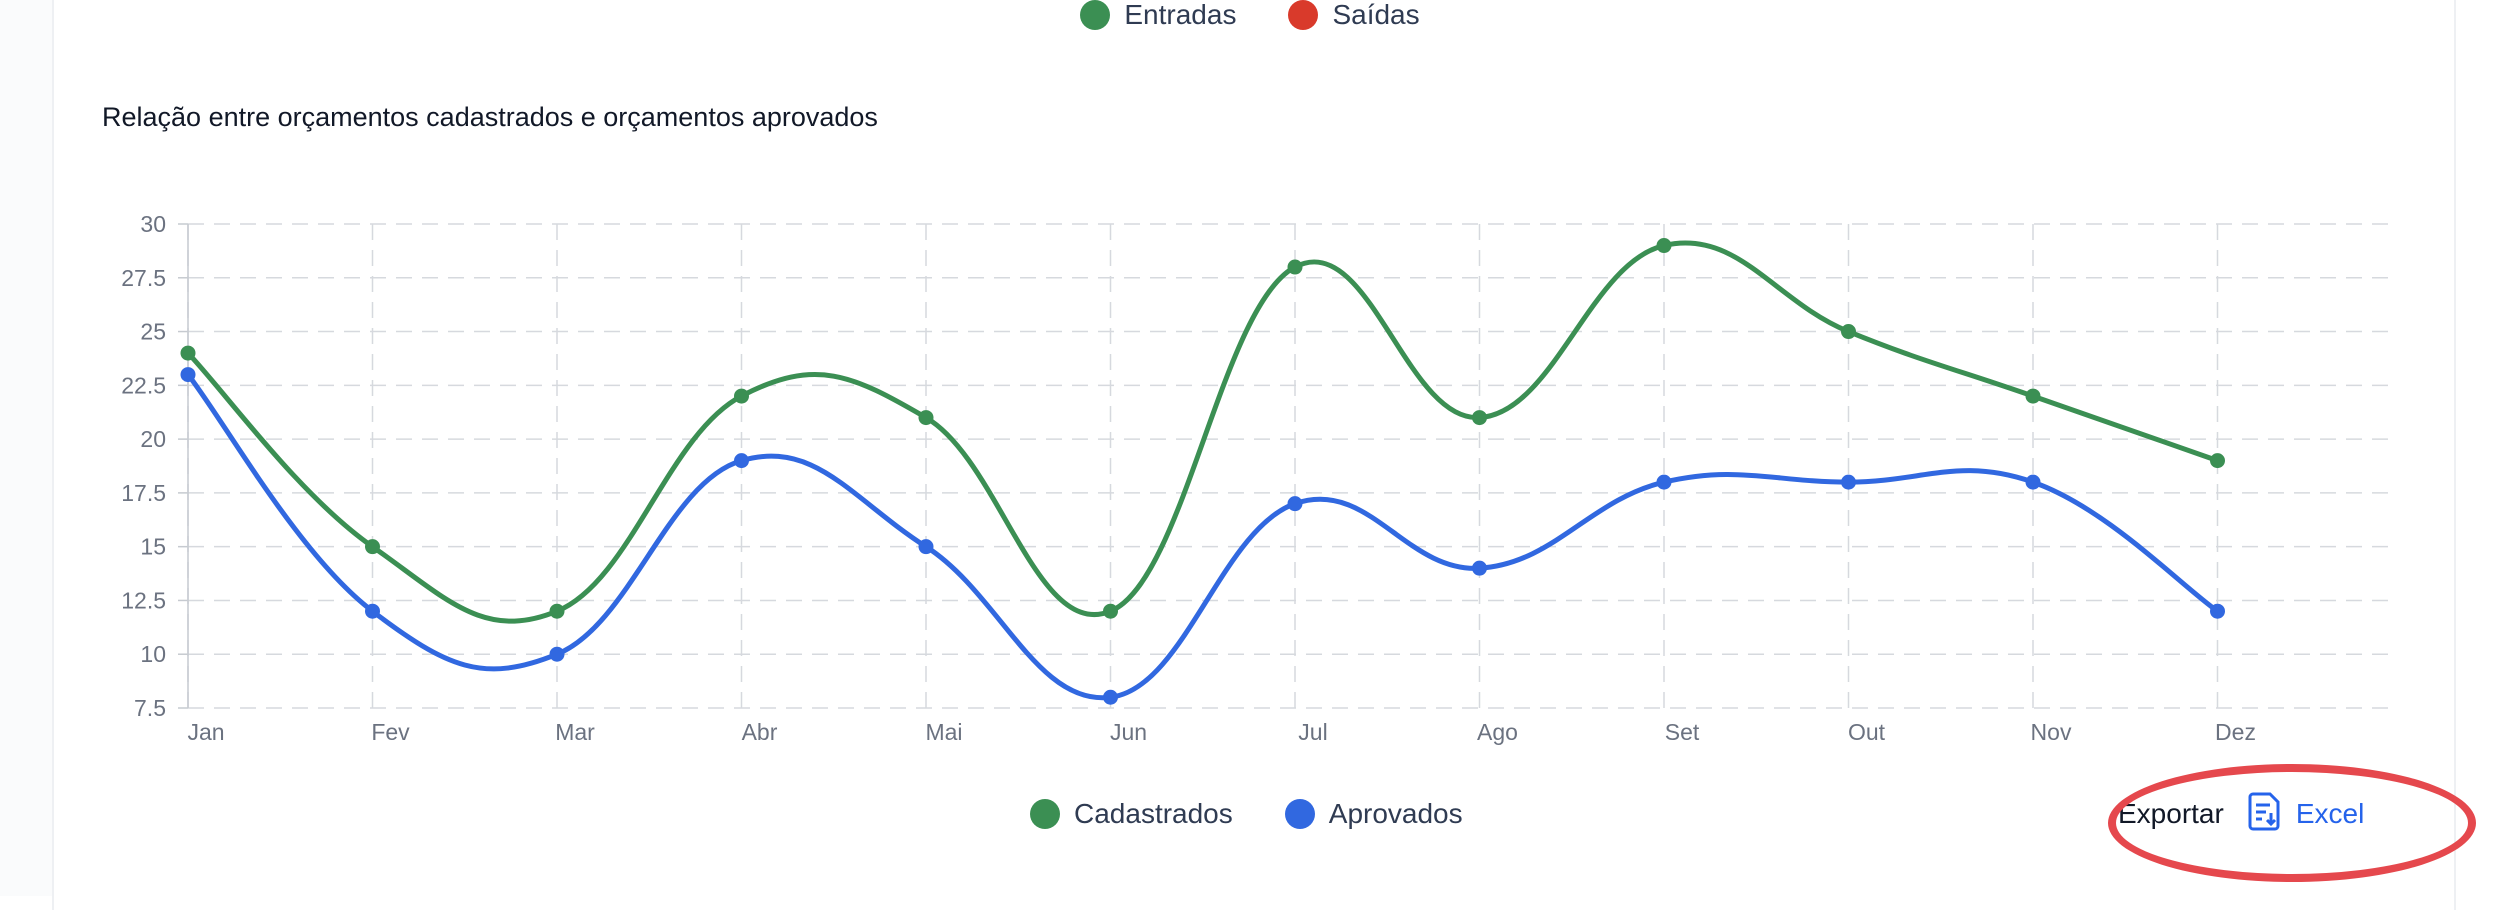 The image size is (2500, 910). I want to click on y-tick-label: 22.5, so click(143, 385).